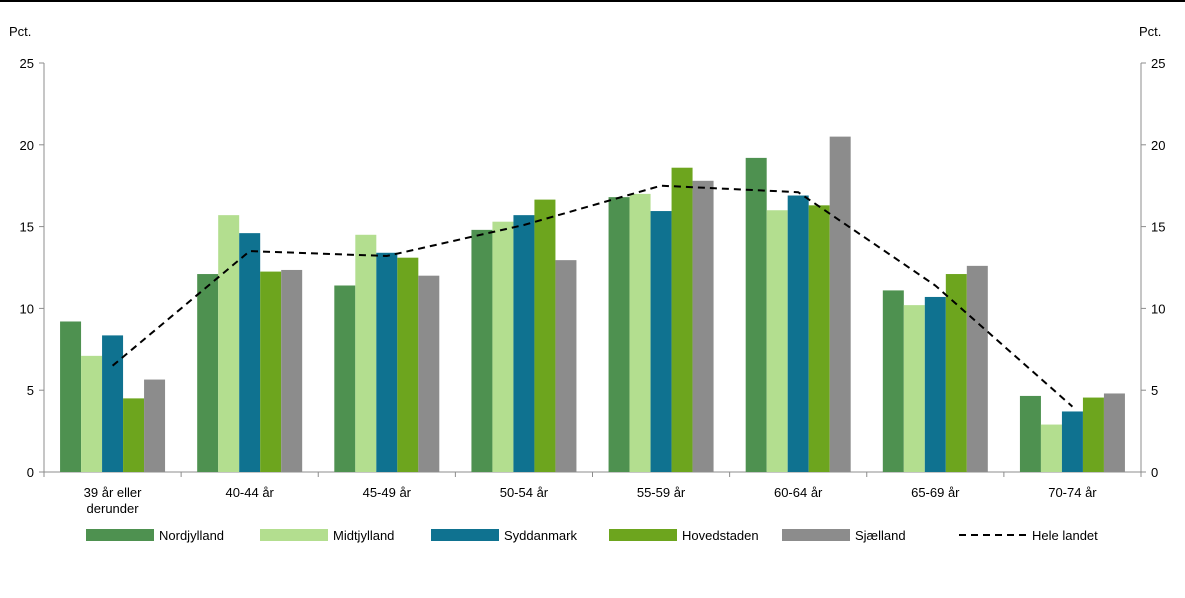 The image size is (1185, 598). Describe the element at coordinates (387, 492) in the screenshot. I see `x-tick-label: 45-49 år` at that location.